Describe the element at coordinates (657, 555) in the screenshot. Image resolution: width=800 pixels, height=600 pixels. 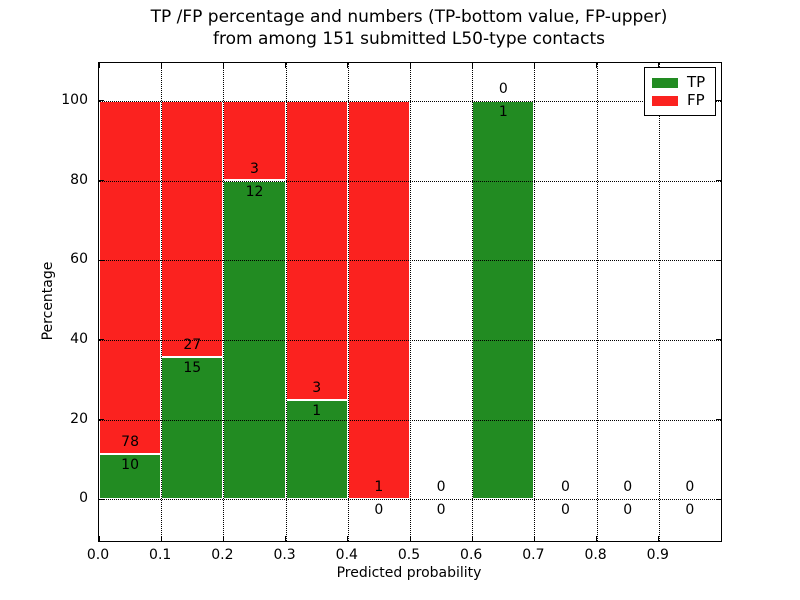
I see `x-tick-label: 0.9` at that location.